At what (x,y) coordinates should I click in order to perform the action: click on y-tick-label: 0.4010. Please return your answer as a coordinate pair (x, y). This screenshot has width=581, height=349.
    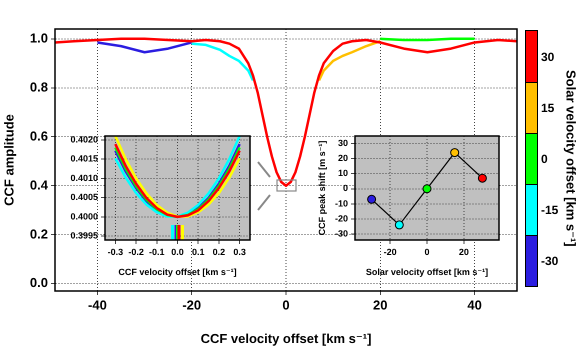
    Looking at the image, I should click on (84, 177).